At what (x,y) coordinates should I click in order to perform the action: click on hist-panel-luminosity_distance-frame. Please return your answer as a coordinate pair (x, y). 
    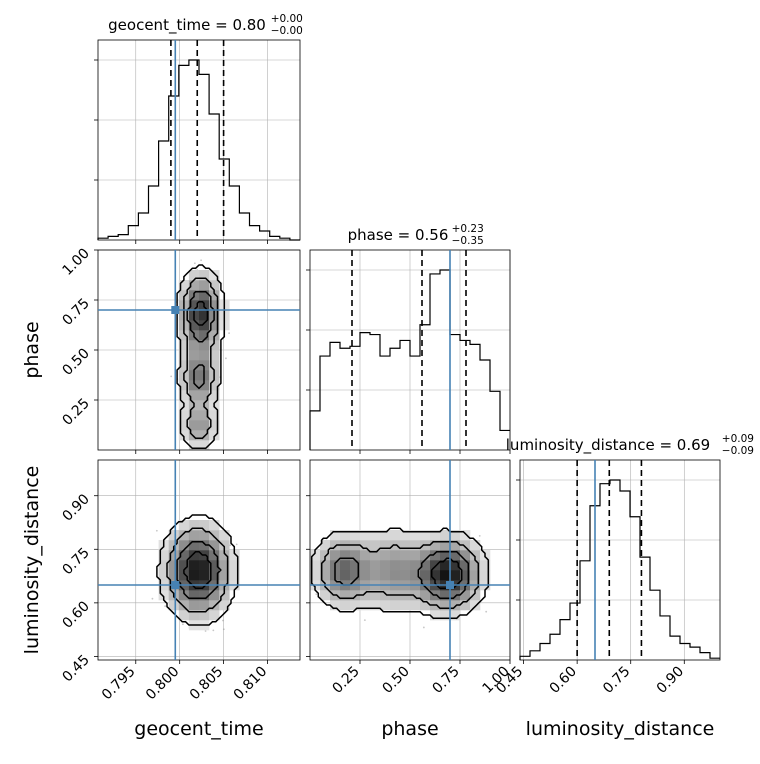
    Looking at the image, I should click on (620, 560).